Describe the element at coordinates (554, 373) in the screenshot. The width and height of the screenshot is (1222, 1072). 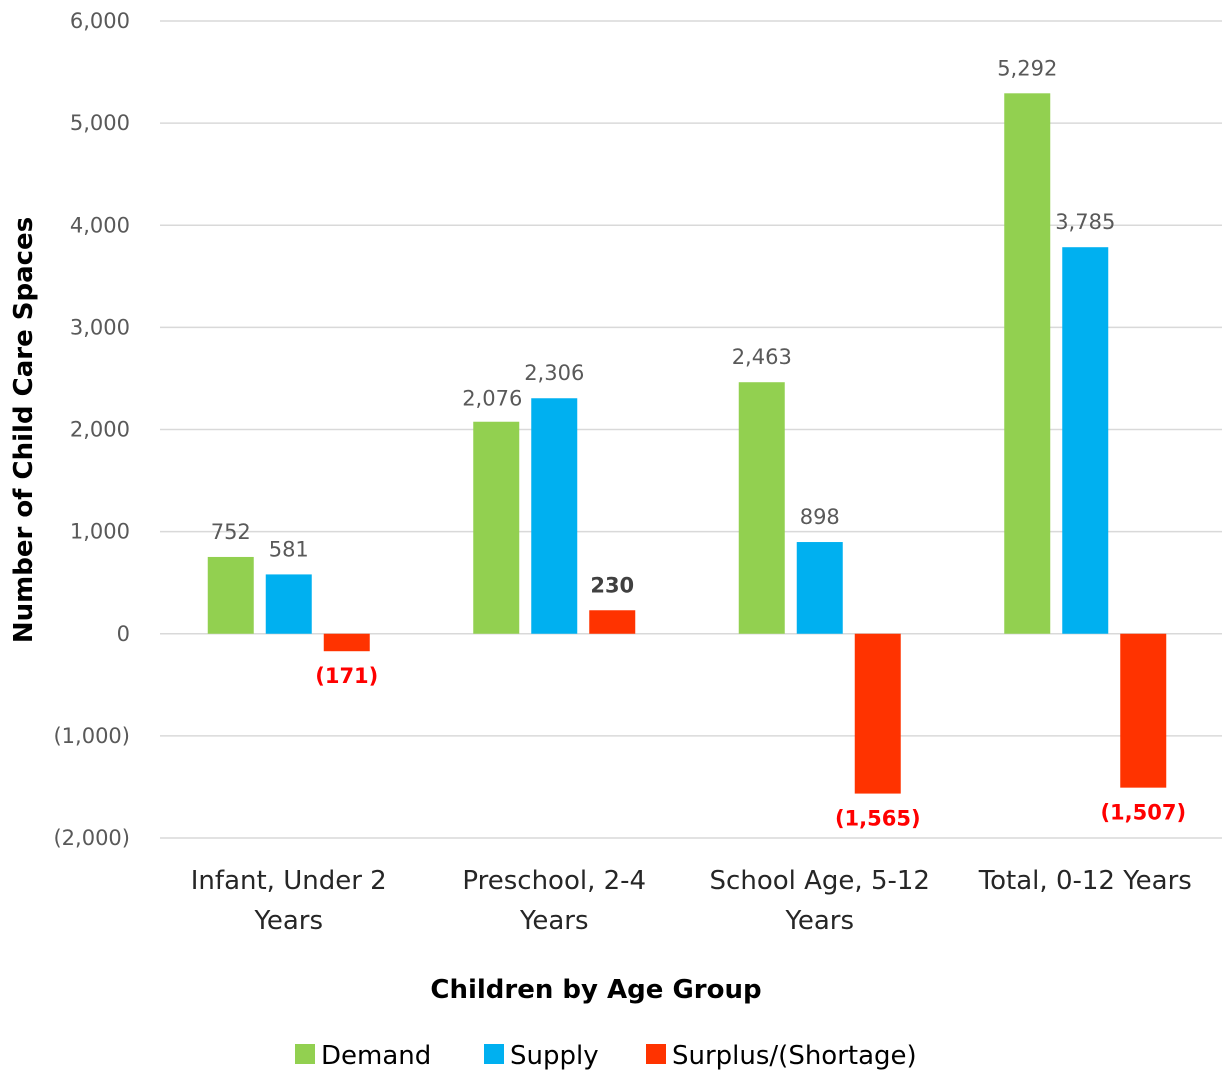
I see `data-label-supply: 2,306` at that location.